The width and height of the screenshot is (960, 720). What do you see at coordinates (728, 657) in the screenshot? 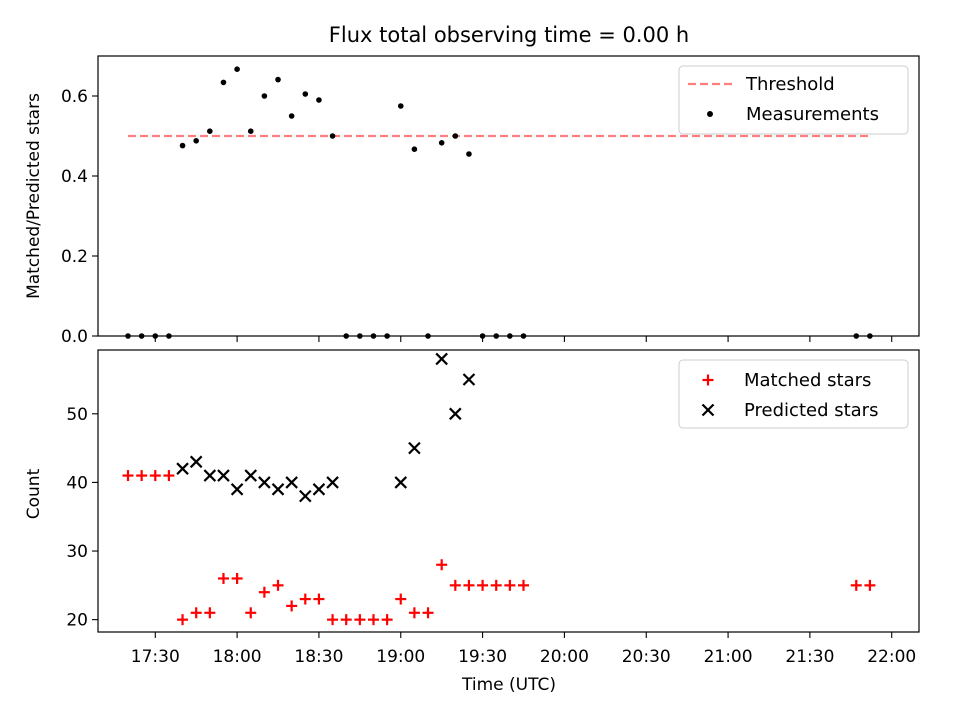
I see `x-tick-label: 21:00` at bounding box center [728, 657].